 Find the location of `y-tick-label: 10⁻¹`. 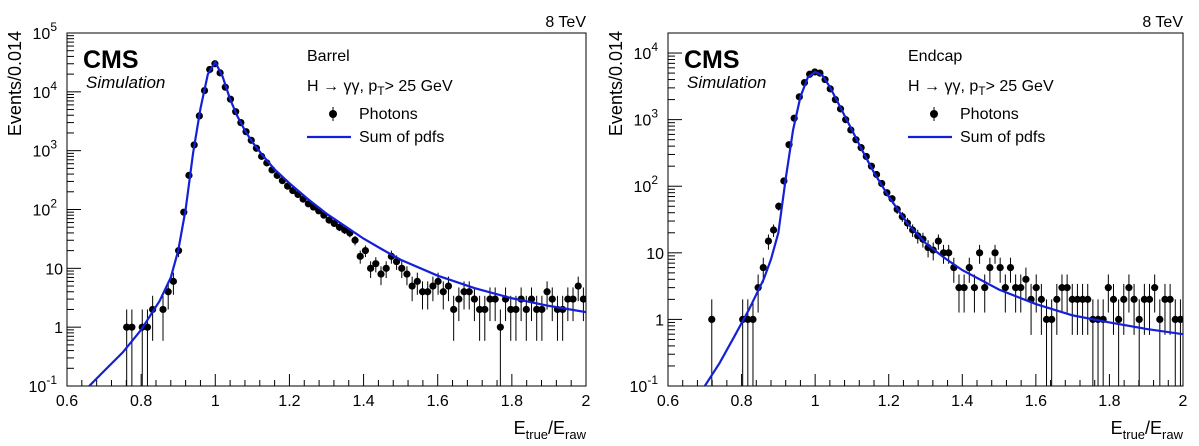

y-tick-label: 10⁻¹ is located at coordinates (644, 384).